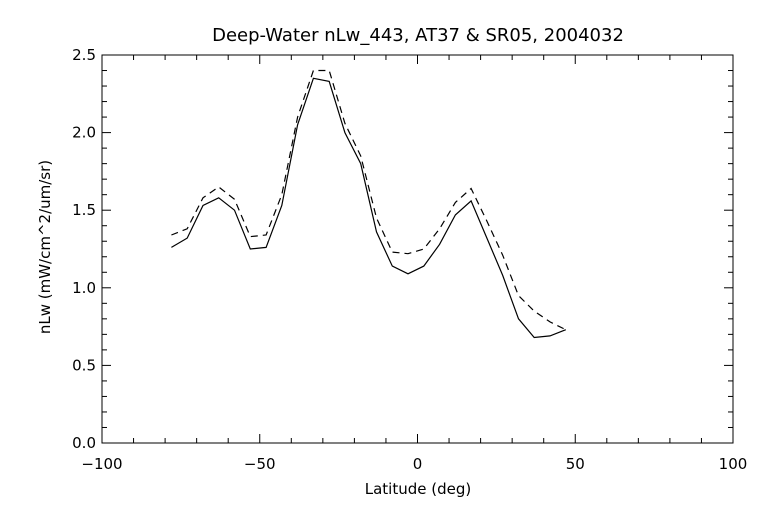 This screenshot has height=512, width=768. What do you see at coordinates (84, 443) in the screenshot?
I see `y-tick-label: 0.0` at bounding box center [84, 443].